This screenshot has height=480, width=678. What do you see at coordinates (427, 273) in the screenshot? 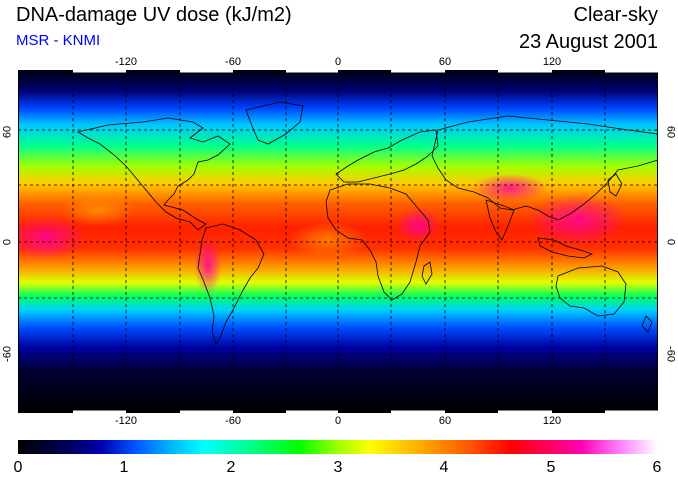
I see `madagascar-outline` at bounding box center [427, 273].